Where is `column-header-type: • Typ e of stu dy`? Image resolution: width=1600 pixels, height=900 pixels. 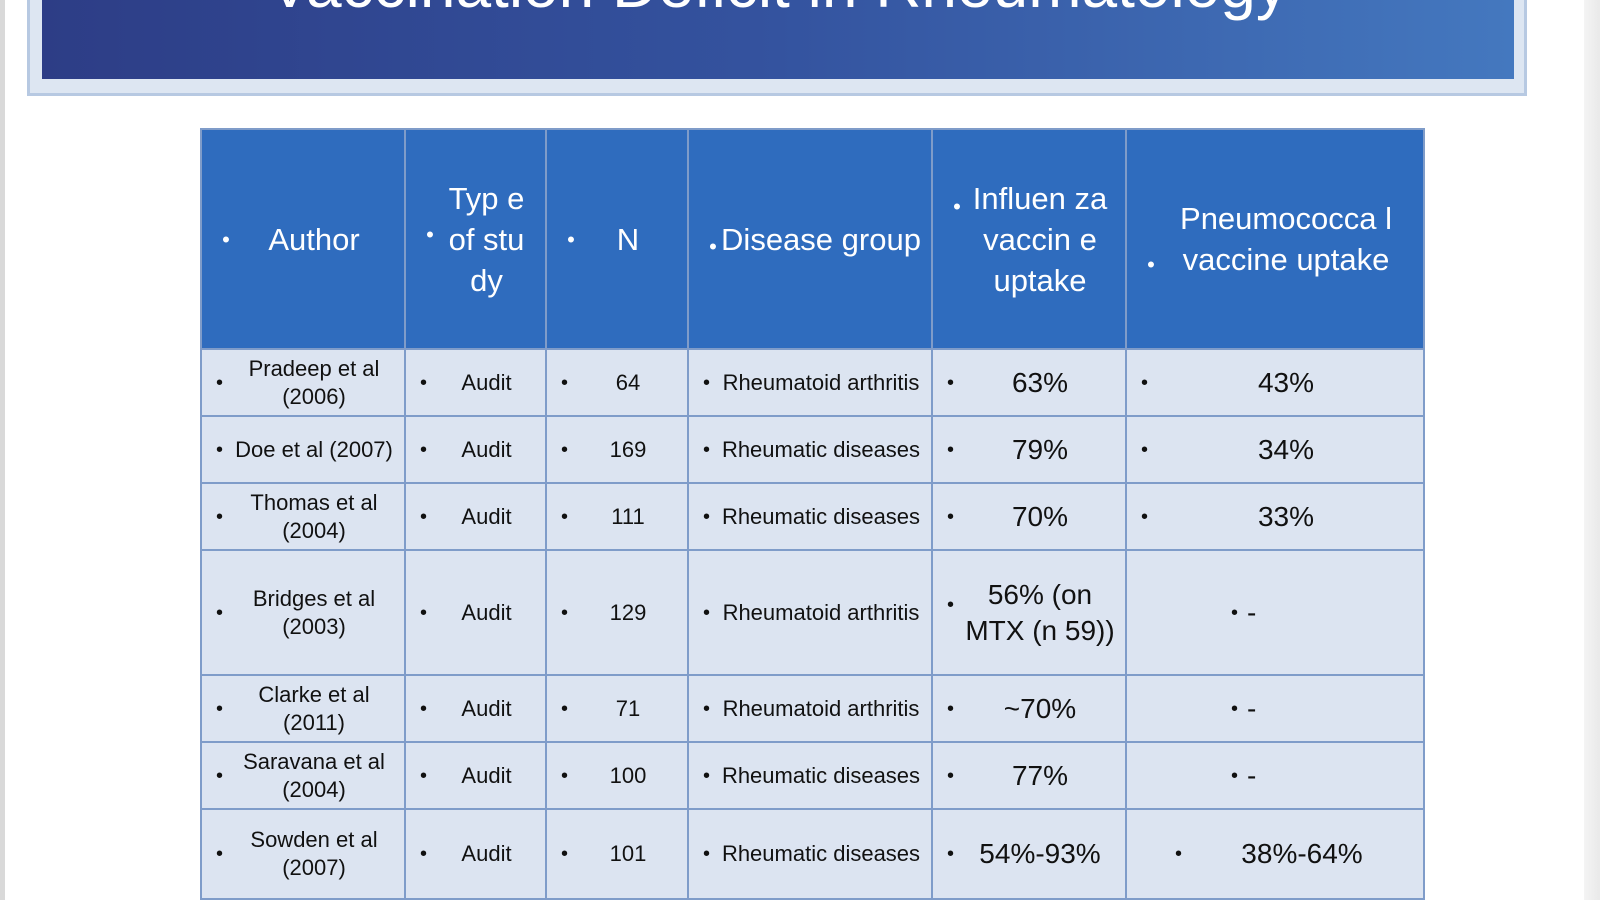 column-header-type: • Typ e of stu dy is located at coordinates (475, 239).